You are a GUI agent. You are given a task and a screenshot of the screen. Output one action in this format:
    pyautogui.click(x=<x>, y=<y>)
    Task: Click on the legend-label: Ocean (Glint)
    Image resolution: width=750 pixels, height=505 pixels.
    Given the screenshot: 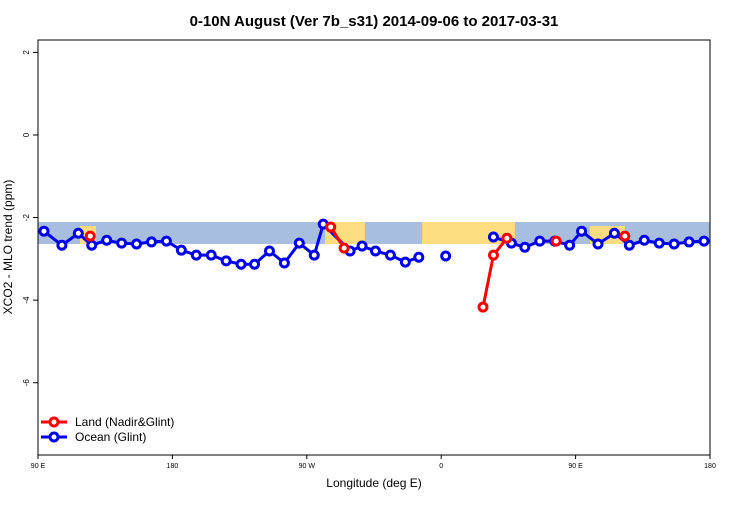 What is the action you would take?
    pyautogui.click(x=110, y=437)
    